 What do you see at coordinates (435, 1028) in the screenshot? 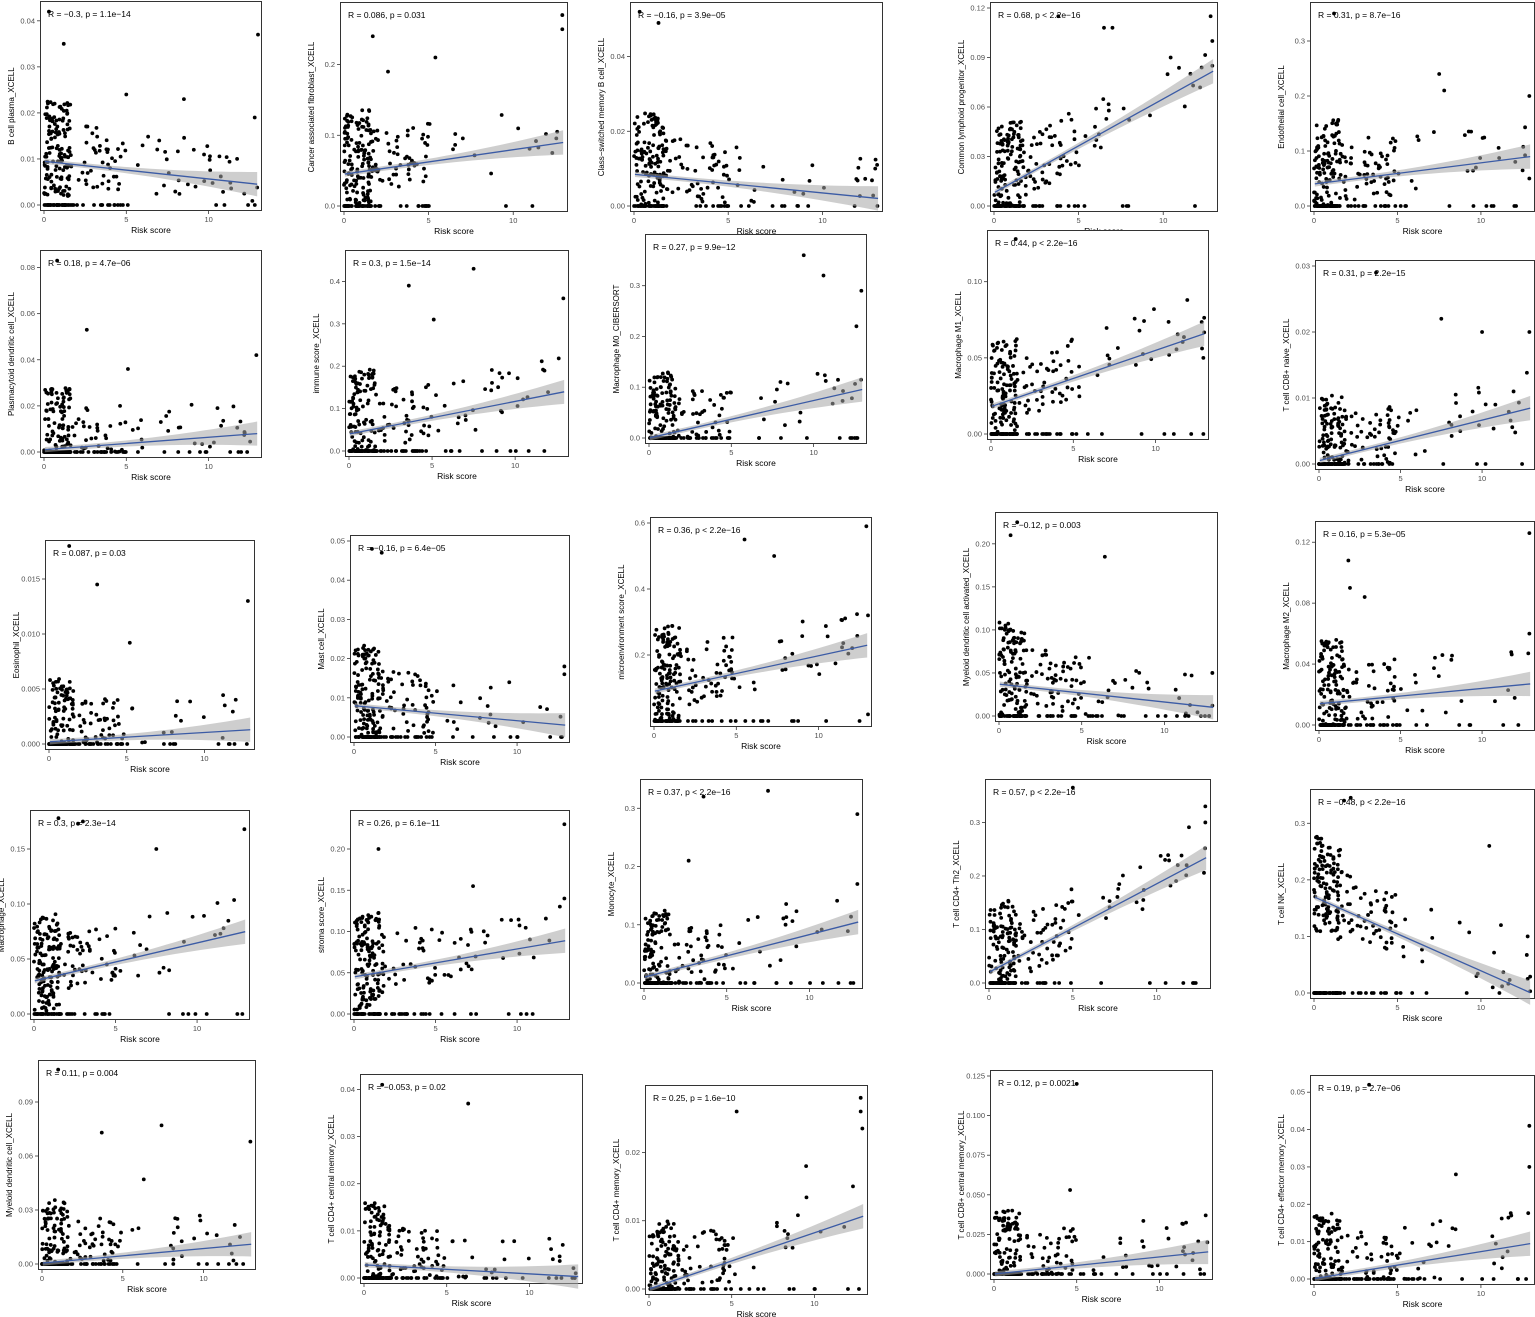
I see `x-tick-label: 5` at bounding box center [435, 1028].